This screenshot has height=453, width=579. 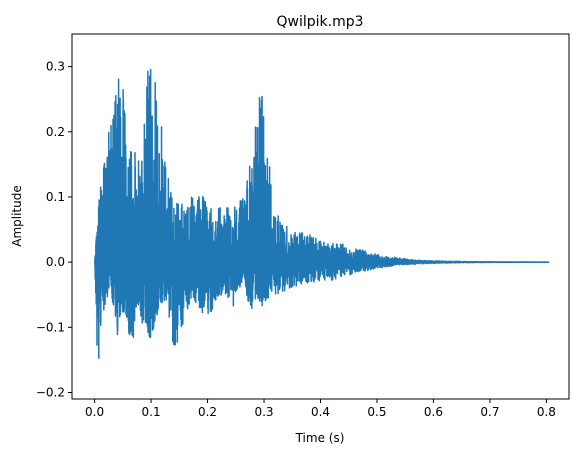 What do you see at coordinates (376, 412) in the screenshot?
I see `x-tick-label: 0.5` at bounding box center [376, 412].